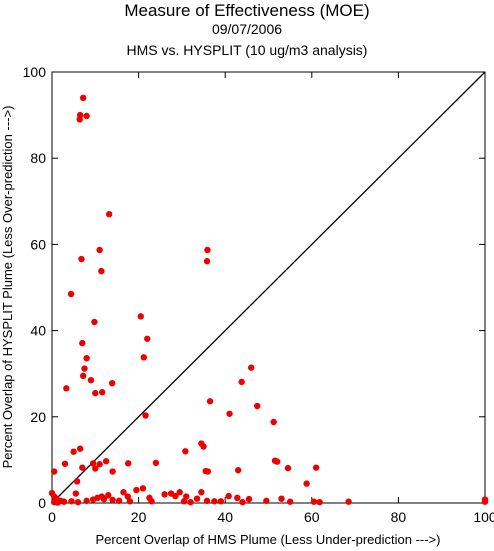 The width and height of the screenshot is (494, 551). What do you see at coordinates (399, 517) in the screenshot?
I see `x-tick-label: 80` at bounding box center [399, 517].